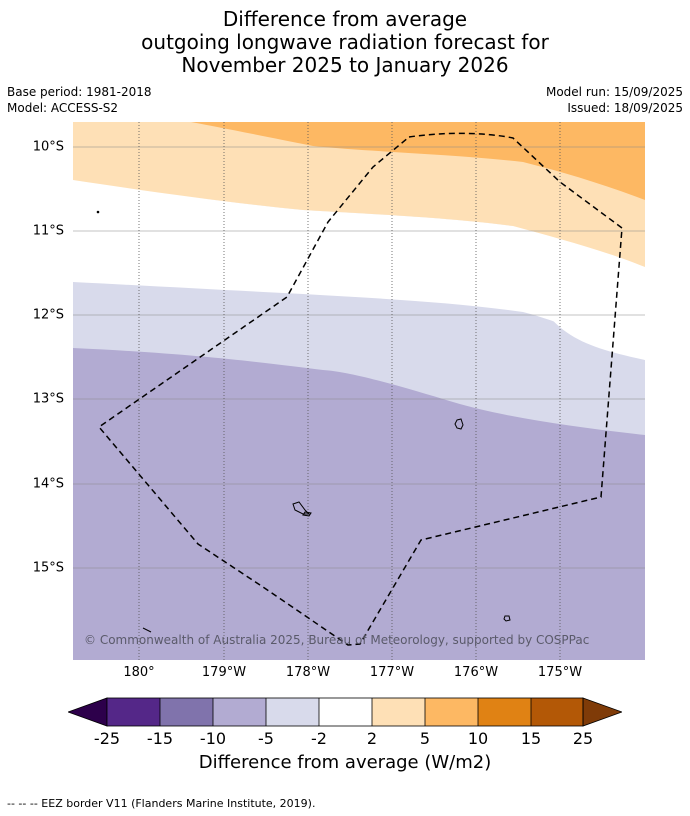 This screenshot has width=690, height=816. I want to click on lat-label-10s: 10°S, so click(48, 147).